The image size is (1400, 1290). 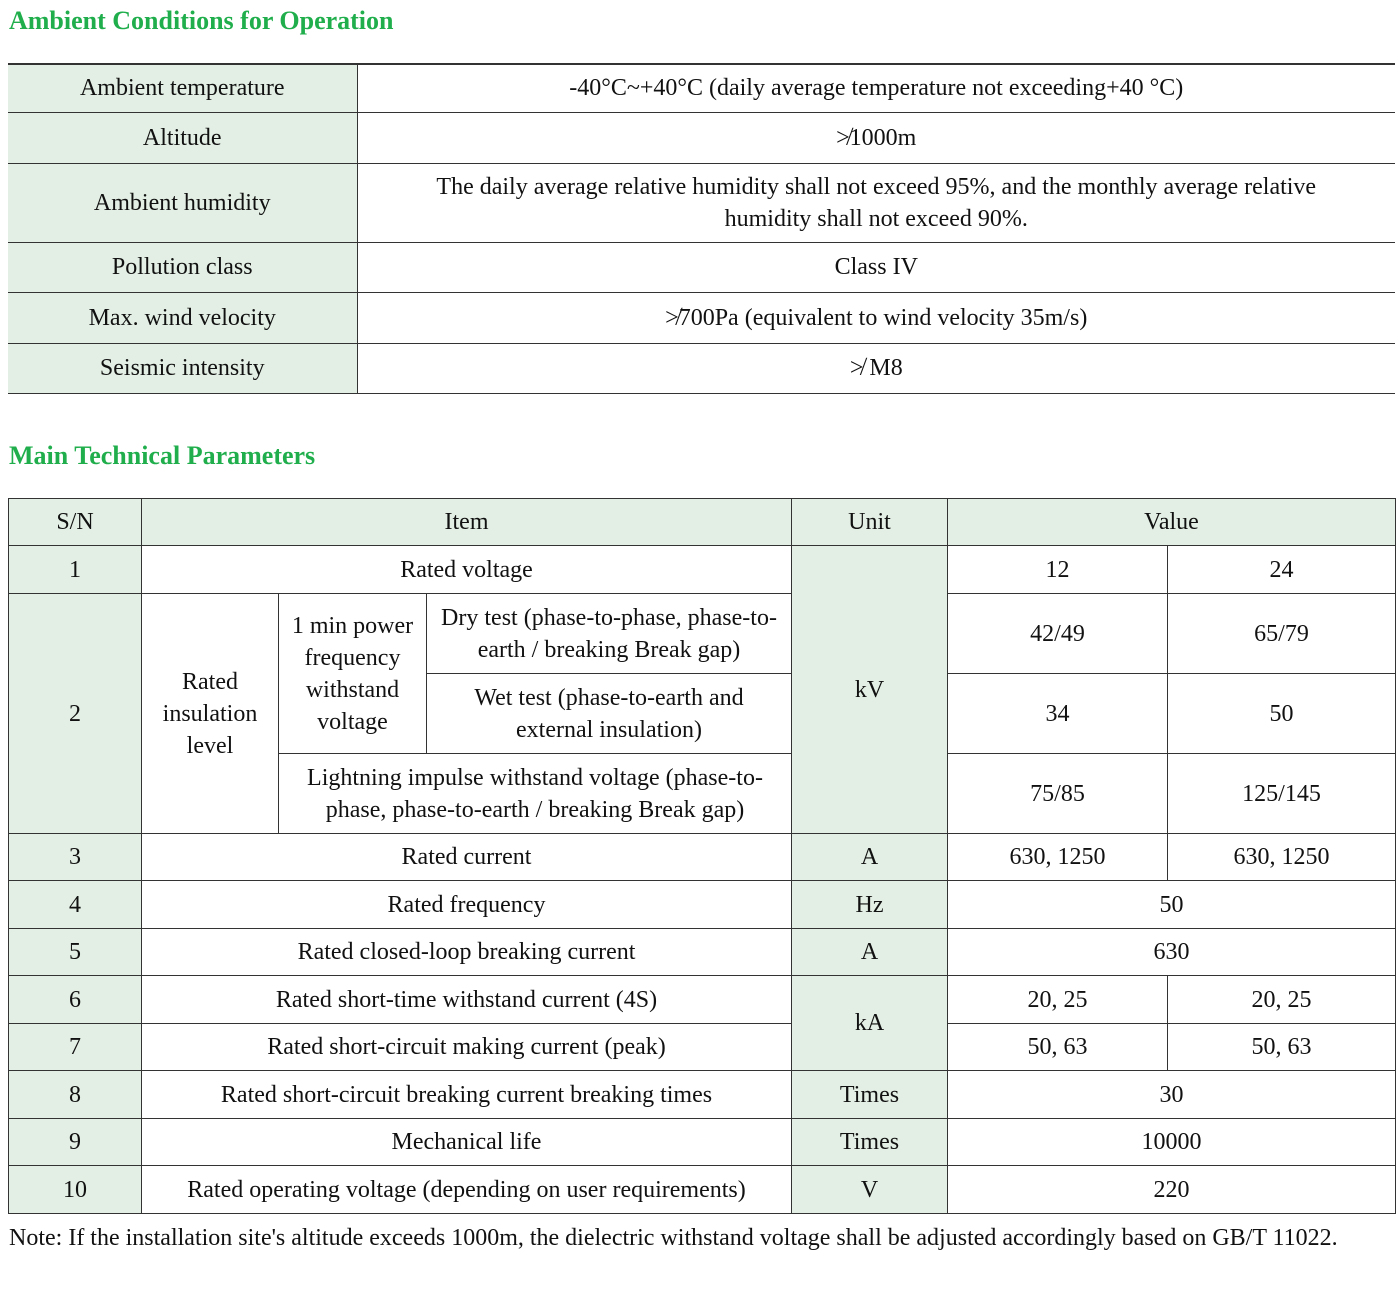 What do you see at coordinates (1171, 1142) in the screenshot?
I see `cell: 10000` at bounding box center [1171, 1142].